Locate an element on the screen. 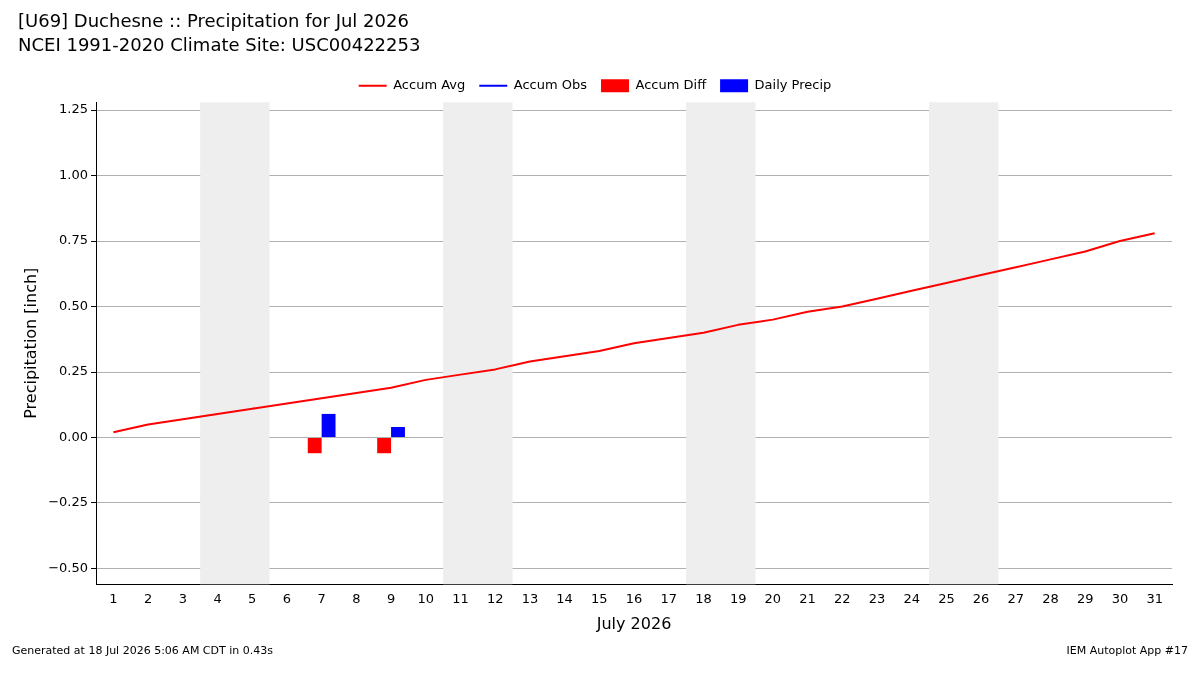 The width and height of the screenshot is (1200, 675). x-tick-label: 27 is located at coordinates (1016, 599).